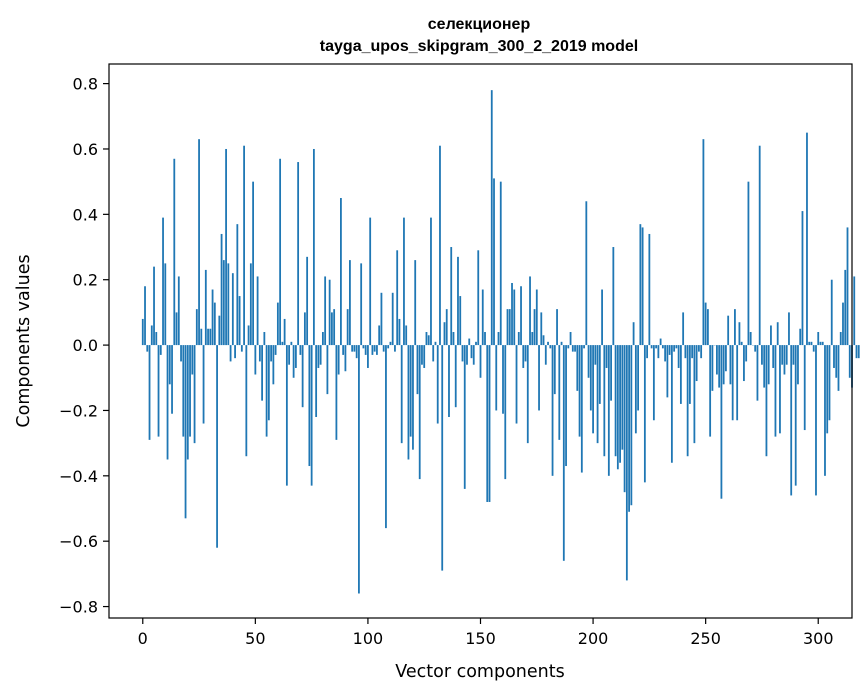 Image resolution: width=867 pixels, height=696 pixels. Describe the element at coordinates (85, 84) in the screenshot. I see `y-tick-label: 0.8` at that location.